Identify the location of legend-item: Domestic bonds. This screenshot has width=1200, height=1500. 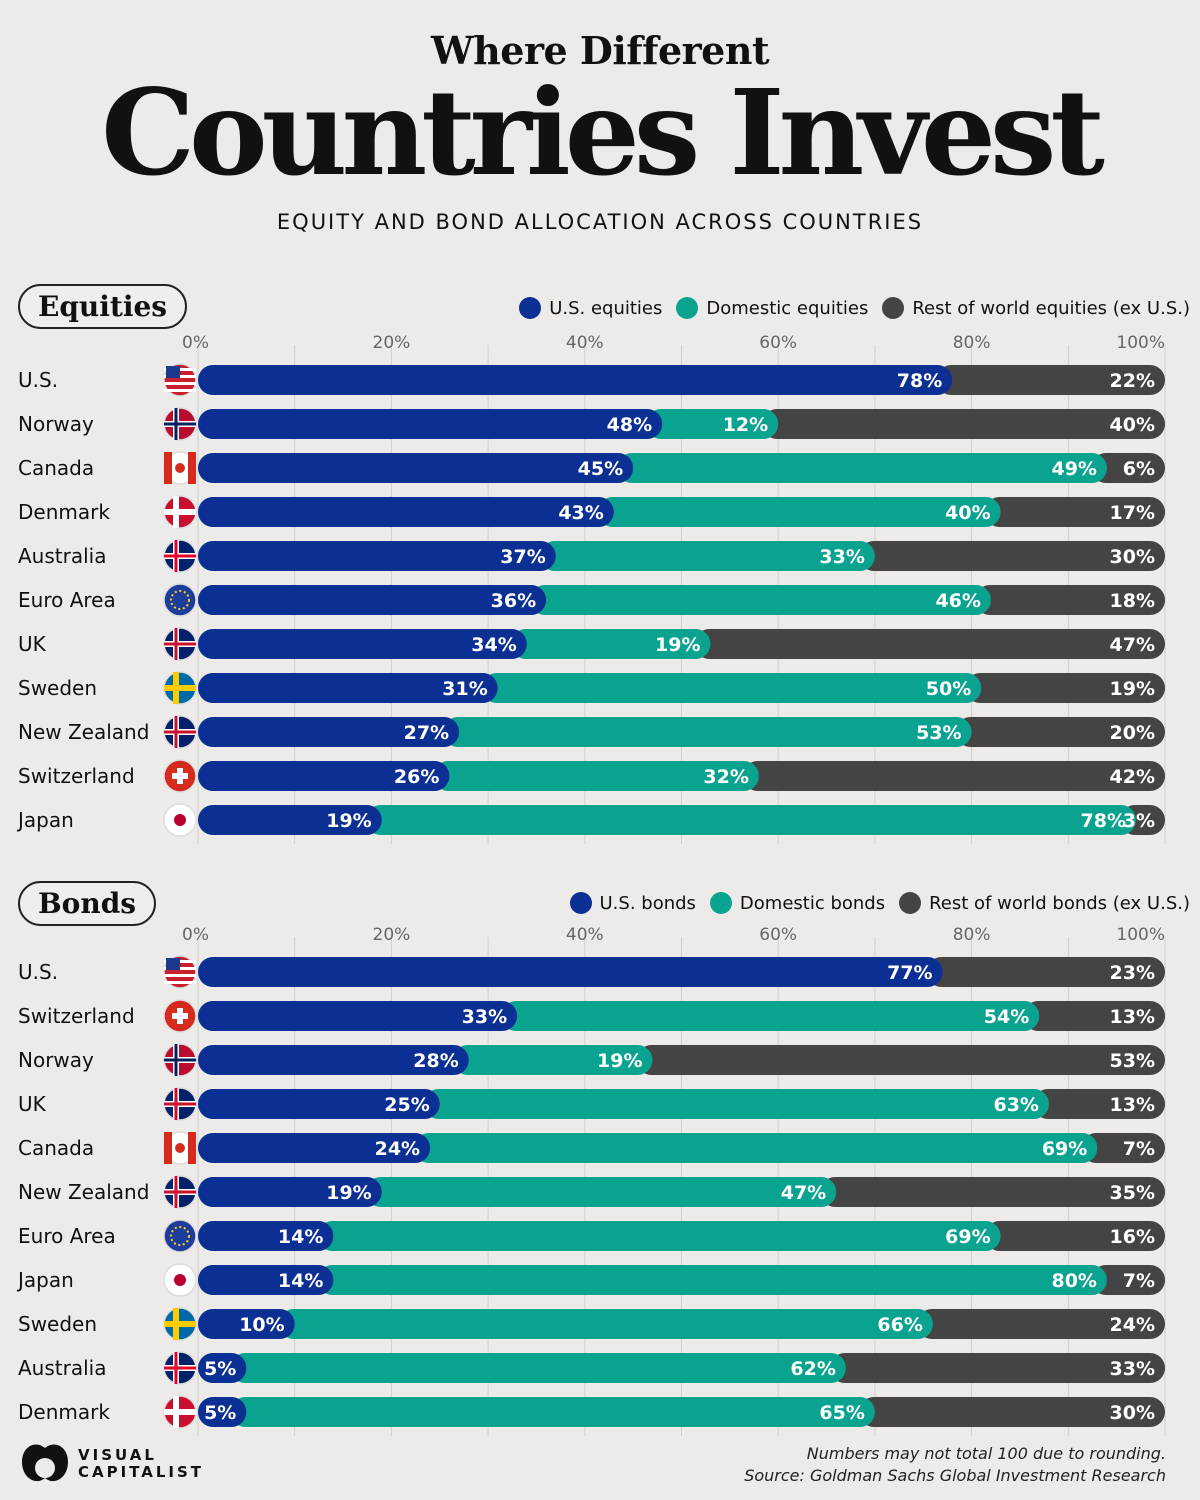
(797, 903).